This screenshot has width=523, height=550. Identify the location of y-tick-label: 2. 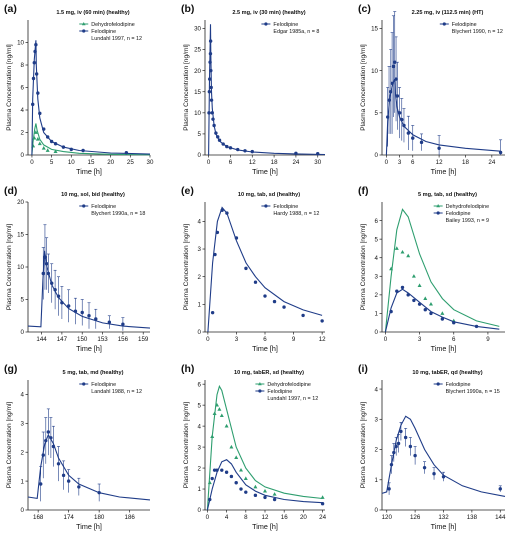
(377, 450).